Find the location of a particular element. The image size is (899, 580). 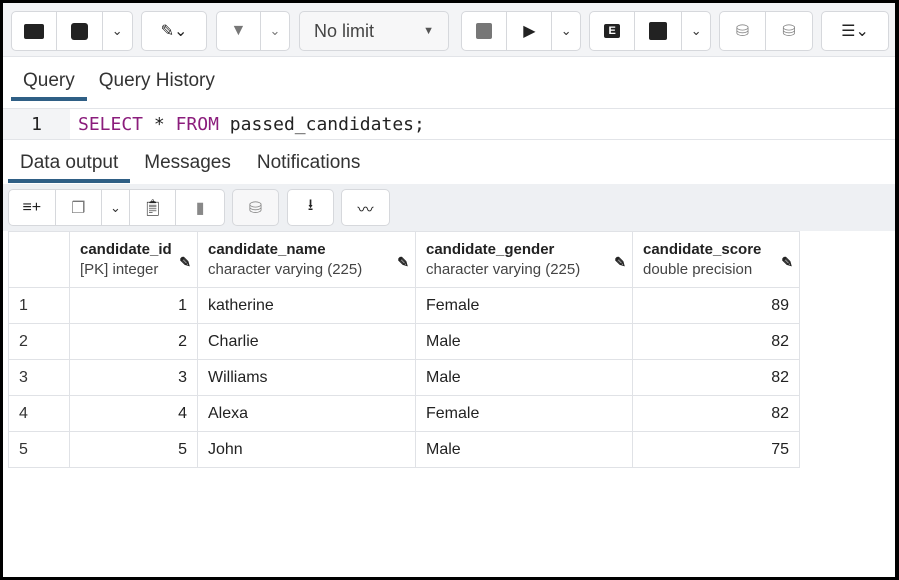

table-cell: Charlie is located at coordinates (306, 341).